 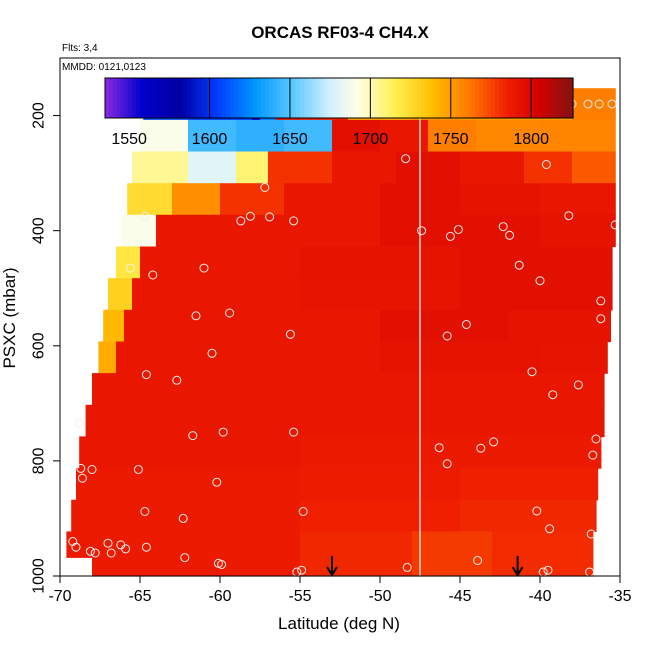 What do you see at coordinates (619, 596) in the screenshot?
I see `x-tick-label: -35` at bounding box center [619, 596].